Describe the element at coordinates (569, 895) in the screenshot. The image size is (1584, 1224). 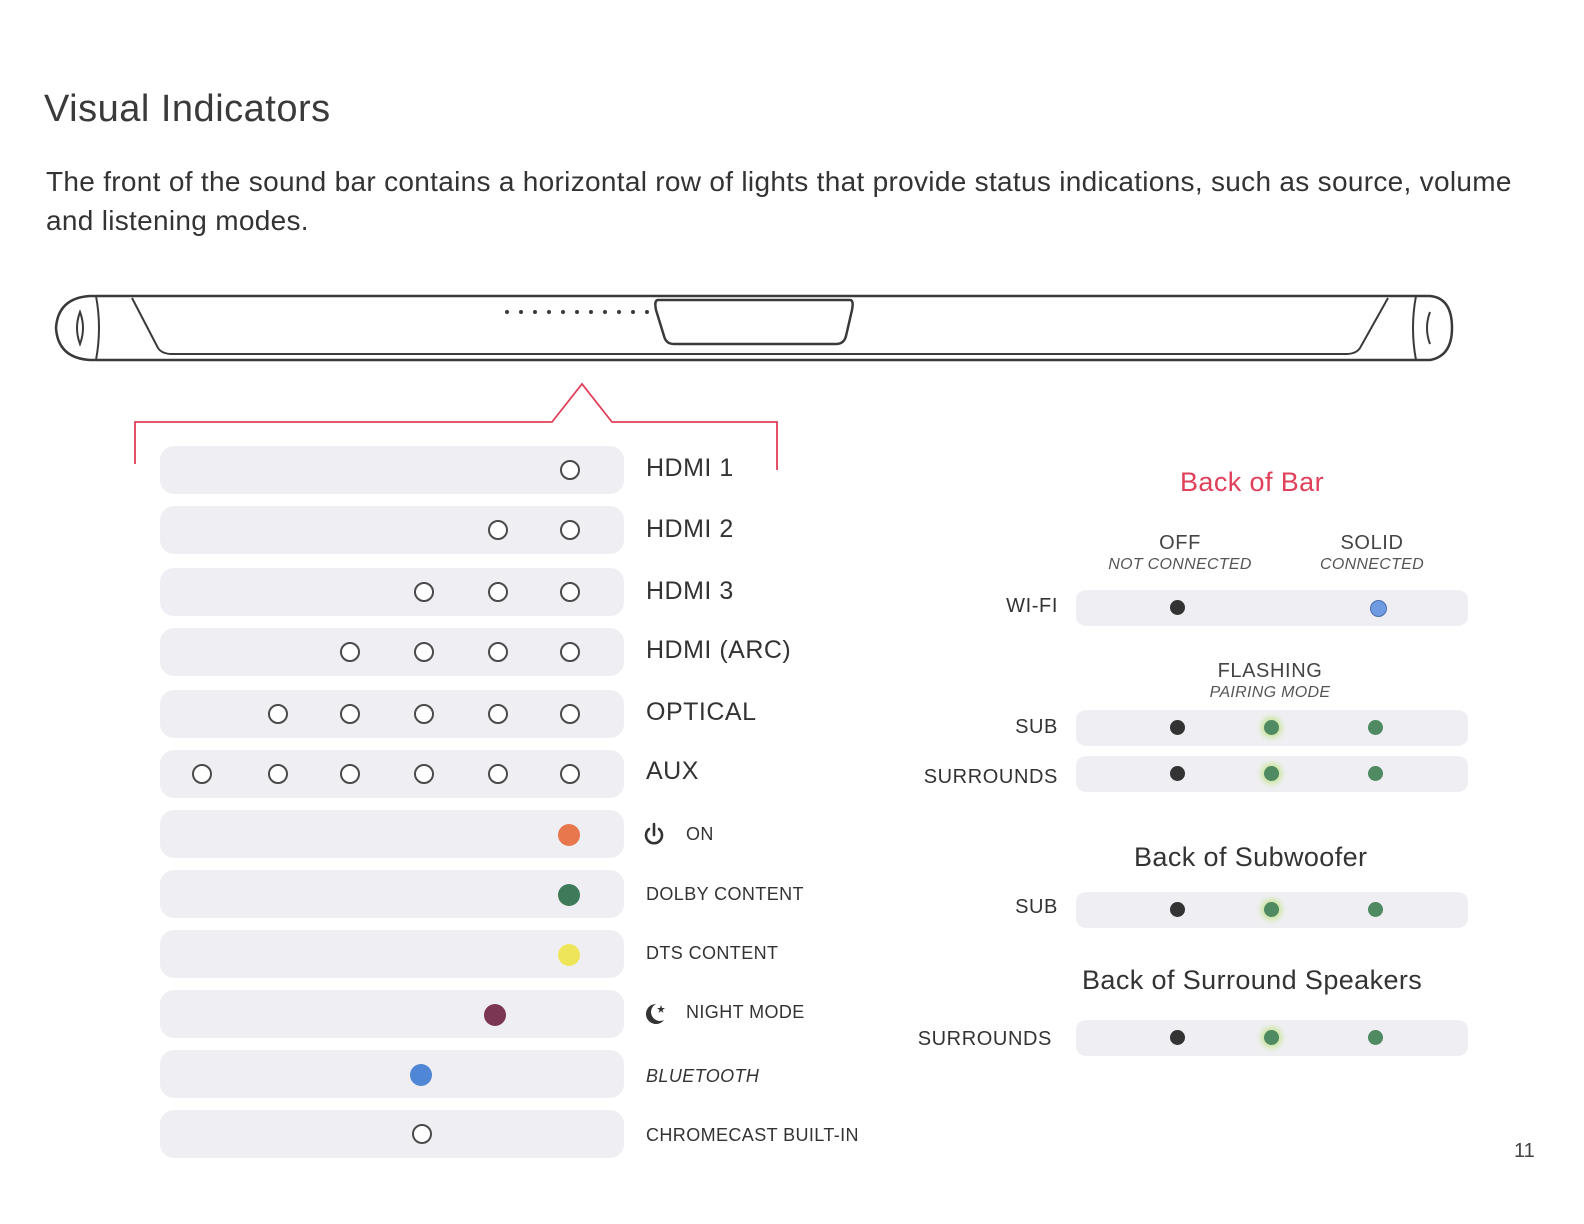
I see `led-dolby-green` at that location.